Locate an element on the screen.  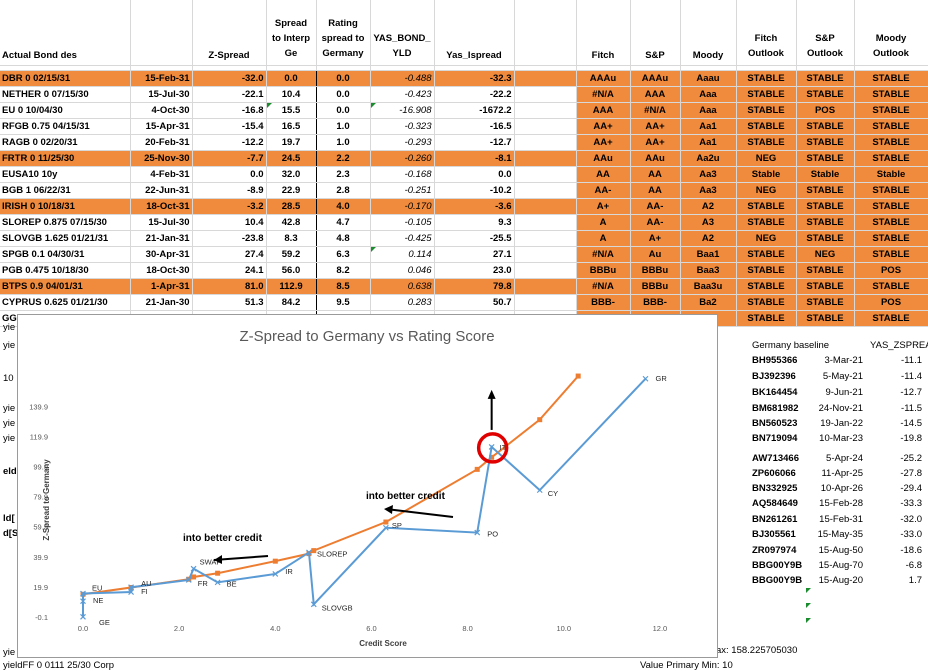
baseline-date: 15-Feb-28 is located at coordinates (841, 503).